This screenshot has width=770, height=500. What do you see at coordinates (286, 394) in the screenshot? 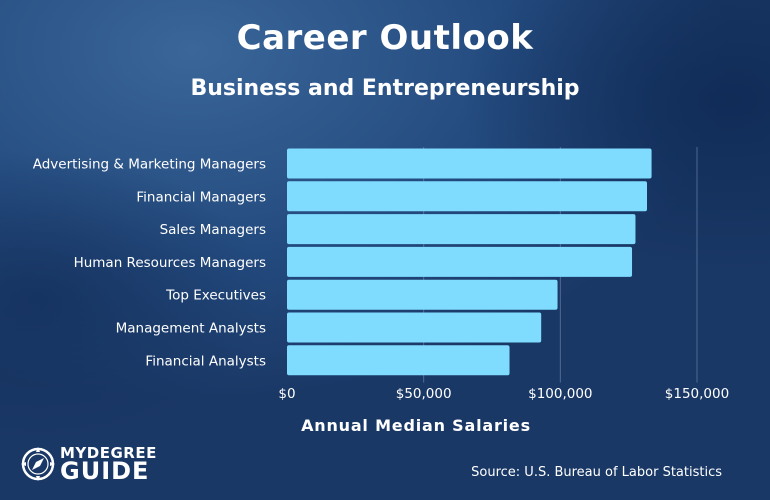
I see `tick-label: $0` at bounding box center [286, 394].